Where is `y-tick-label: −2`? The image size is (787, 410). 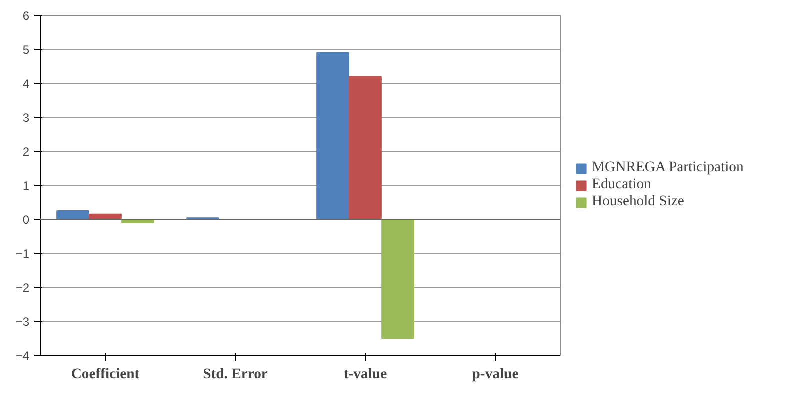
y-tick-label: −2 is located at coordinates (23, 288).